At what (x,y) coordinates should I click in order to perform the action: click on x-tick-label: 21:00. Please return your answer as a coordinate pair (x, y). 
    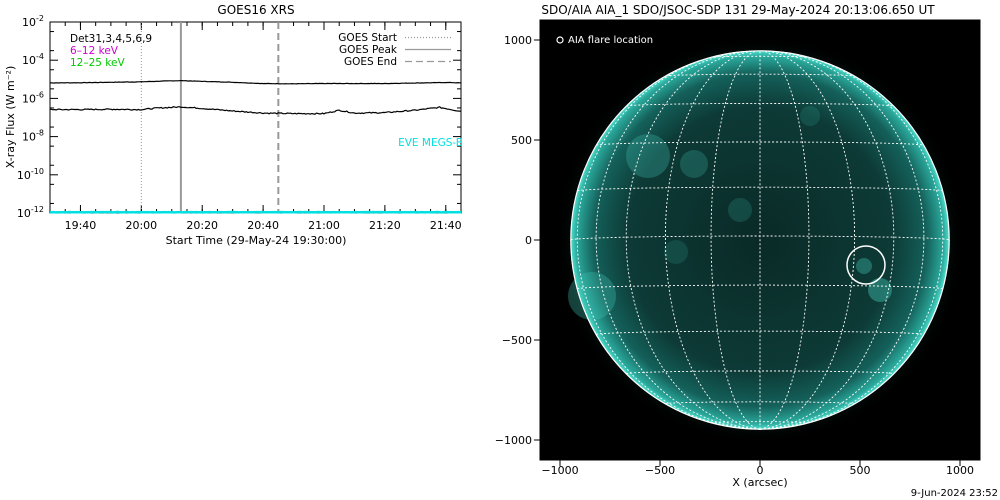
    Looking at the image, I should click on (324, 225).